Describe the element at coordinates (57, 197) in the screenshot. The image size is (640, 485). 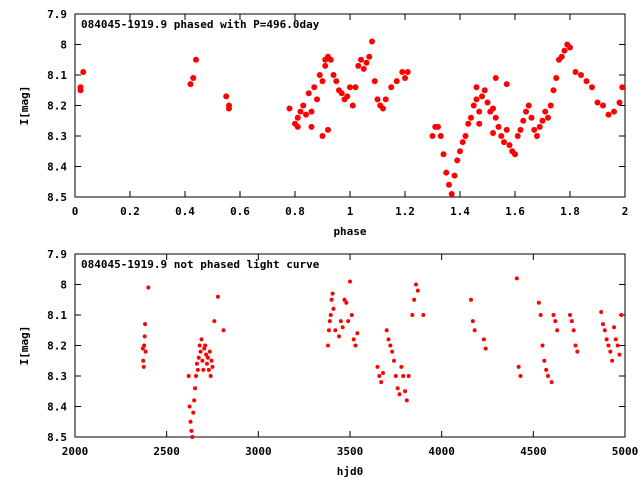
I see `phased-y-tick-label: 8.5` at that location.